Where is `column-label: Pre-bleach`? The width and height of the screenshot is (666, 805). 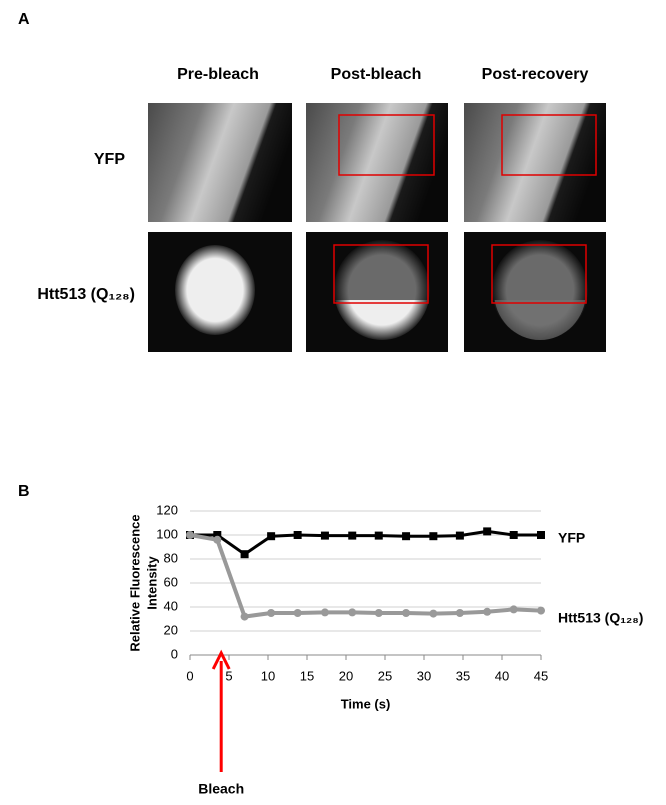 column-label: Pre-bleach is located at coordinates (218, 74).